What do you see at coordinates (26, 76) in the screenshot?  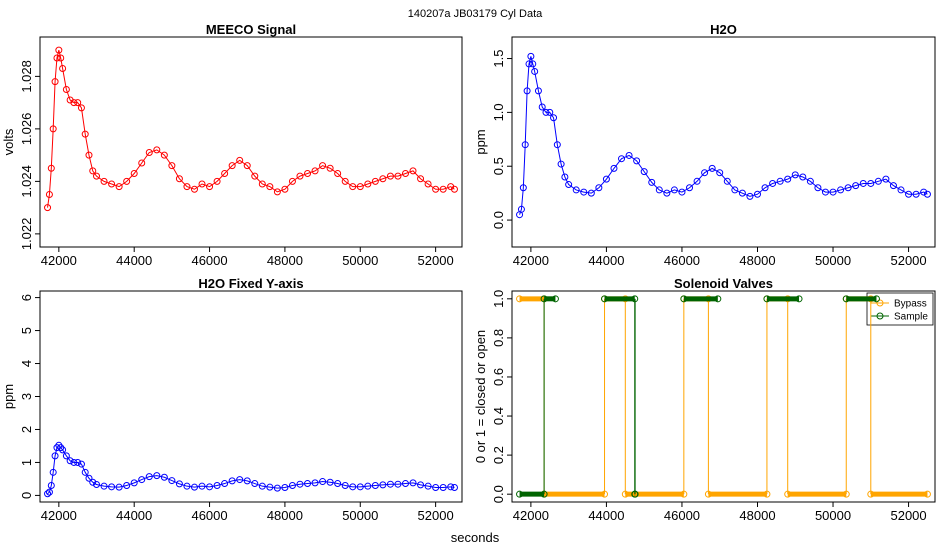 I see `y-tick-label: 1.028` at bounding box center [26, 76].